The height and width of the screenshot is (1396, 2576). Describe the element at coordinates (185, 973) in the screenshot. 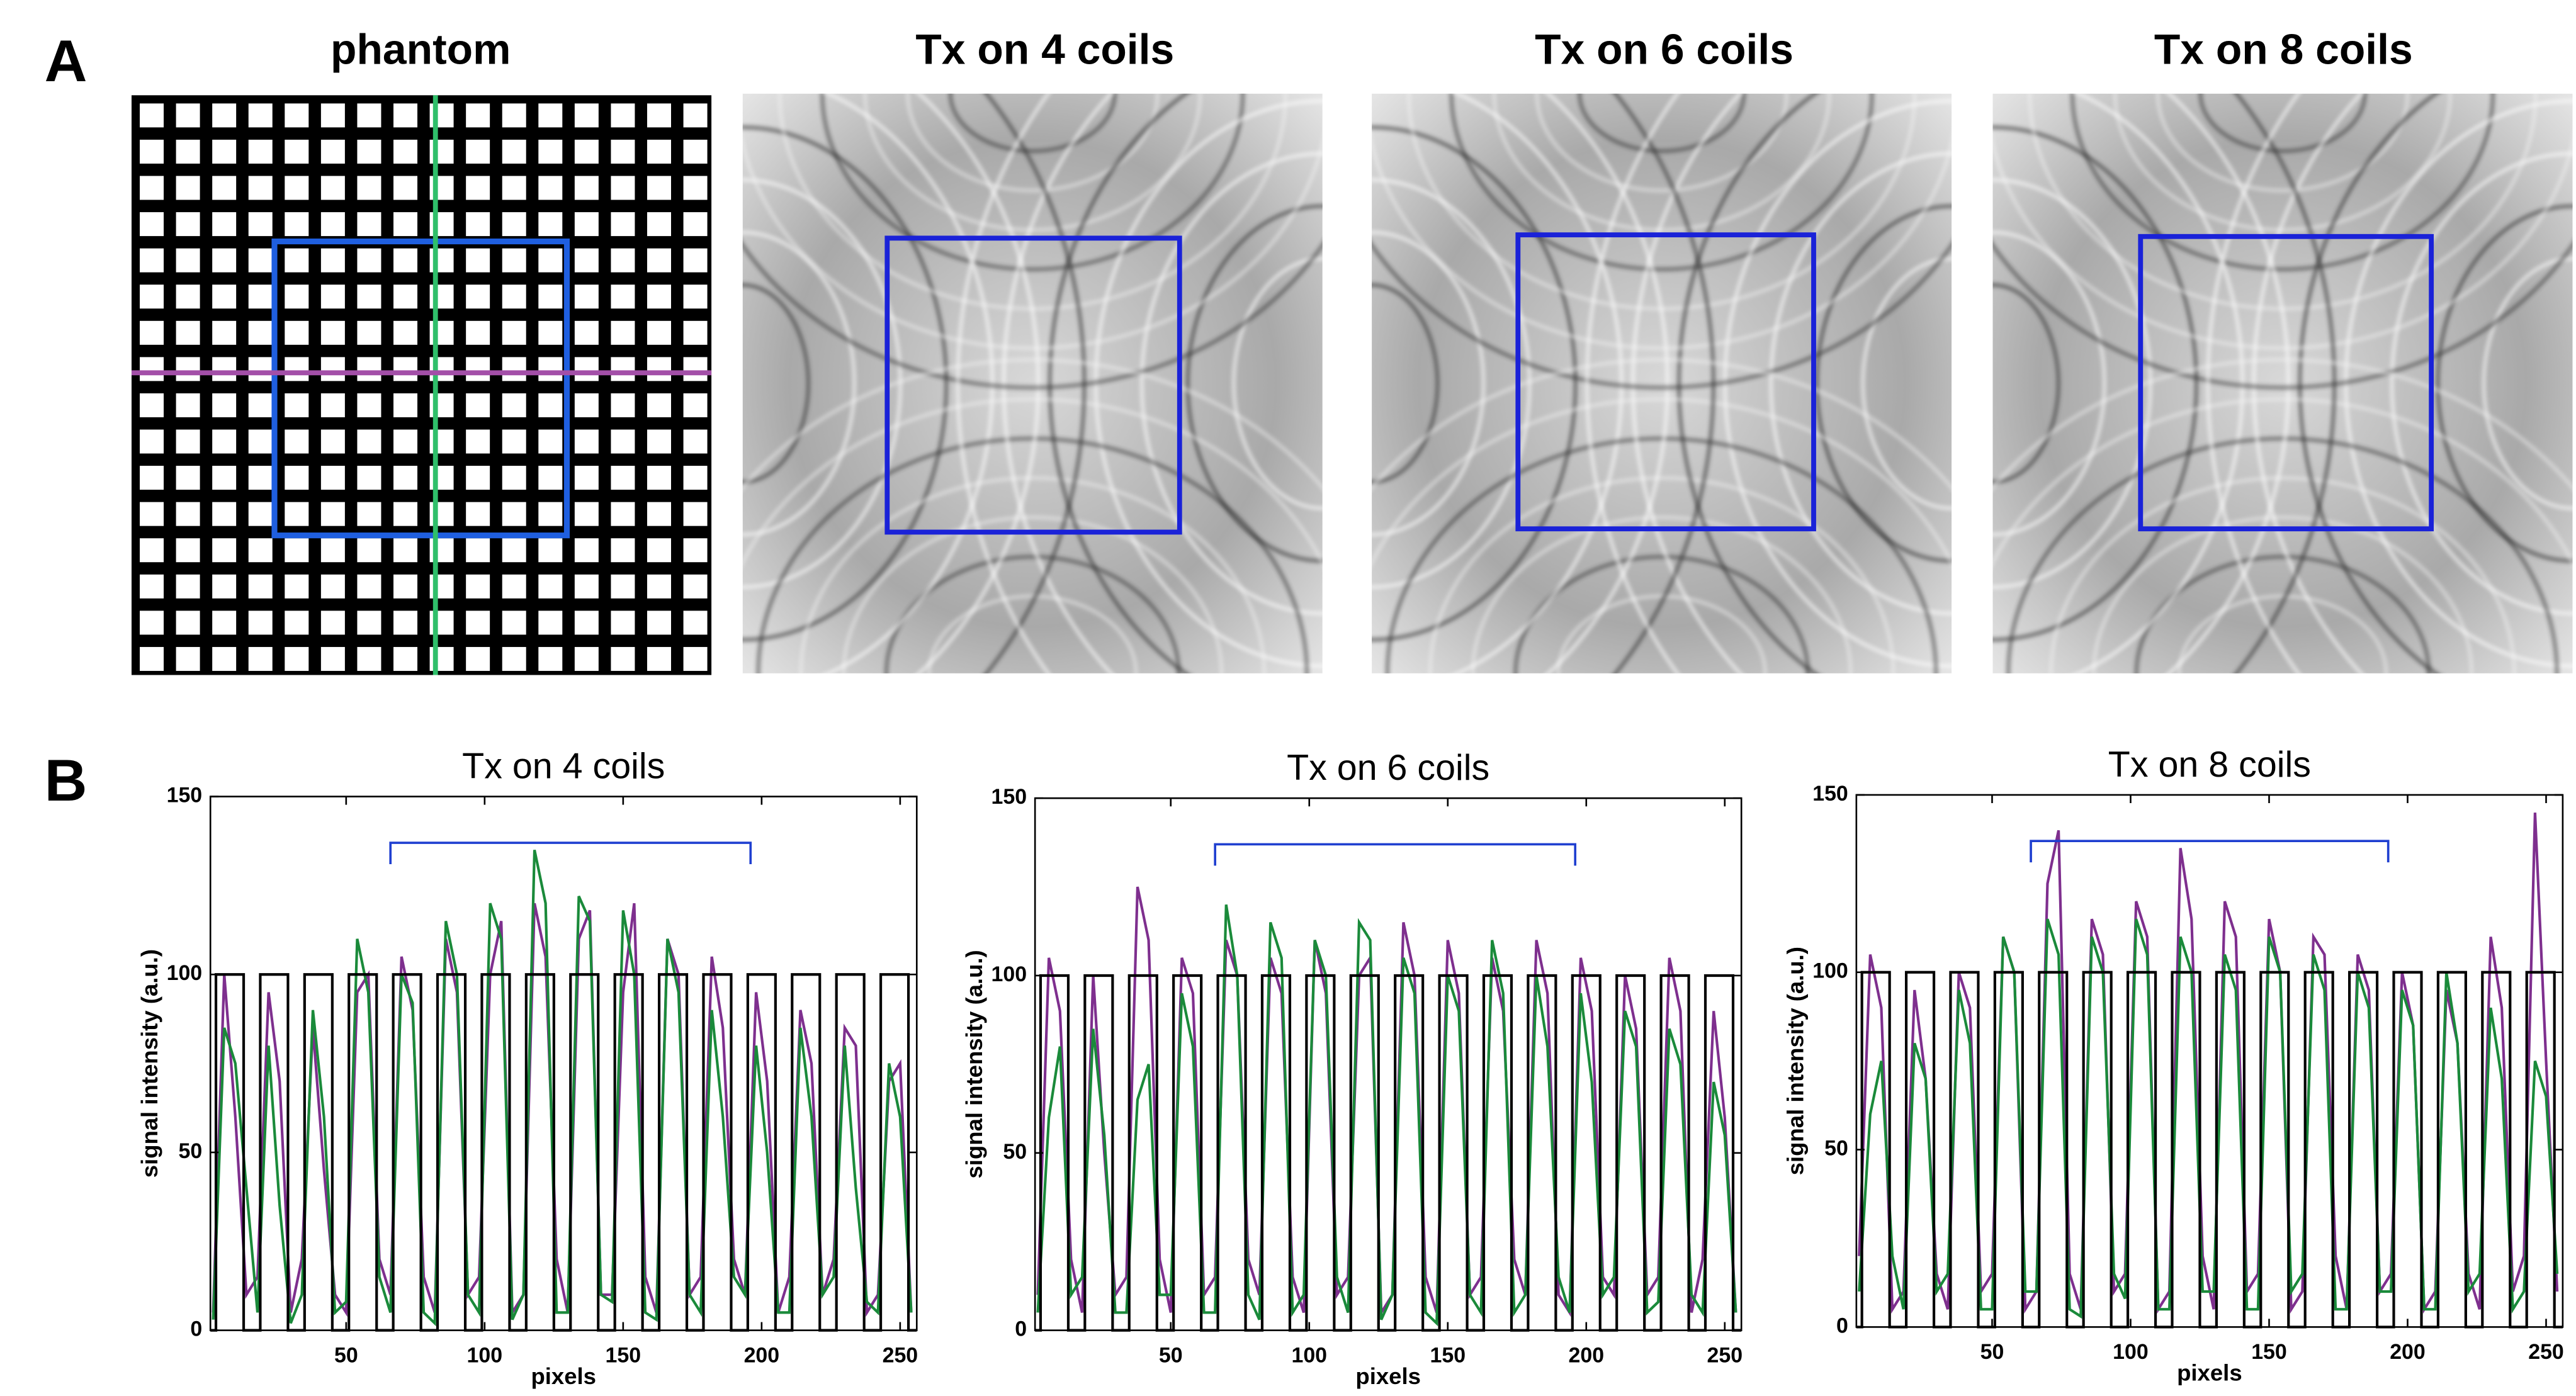

I see `y-tick-label: 100` at that location.